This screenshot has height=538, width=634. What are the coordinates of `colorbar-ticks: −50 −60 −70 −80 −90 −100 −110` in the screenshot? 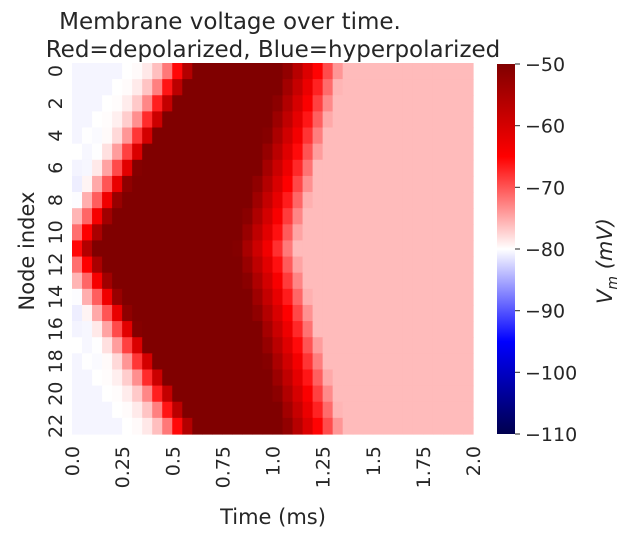 It's located at (546, 250).